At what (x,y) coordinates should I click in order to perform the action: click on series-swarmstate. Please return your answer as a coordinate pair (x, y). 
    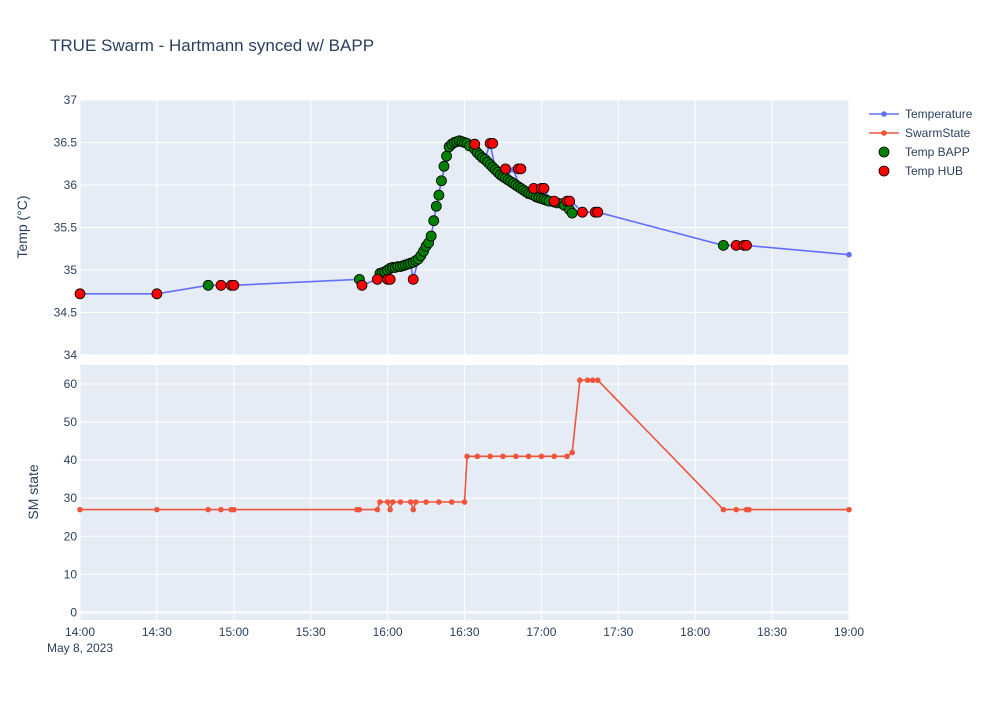
    Looking at the image, I should click on (464, 445).